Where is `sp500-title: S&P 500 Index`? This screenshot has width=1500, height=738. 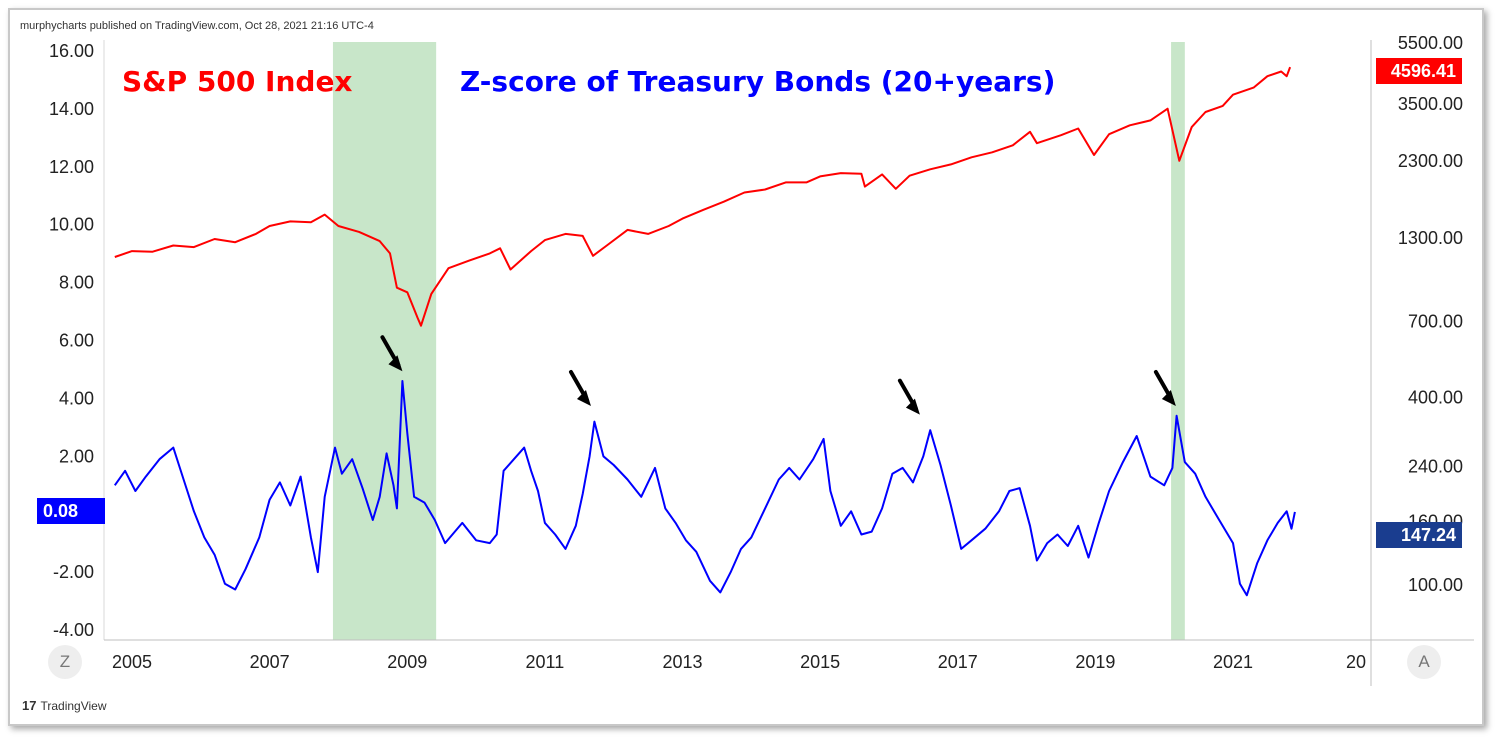 sp500-title: S&P 500 Index is located at coordinates (237, 81).